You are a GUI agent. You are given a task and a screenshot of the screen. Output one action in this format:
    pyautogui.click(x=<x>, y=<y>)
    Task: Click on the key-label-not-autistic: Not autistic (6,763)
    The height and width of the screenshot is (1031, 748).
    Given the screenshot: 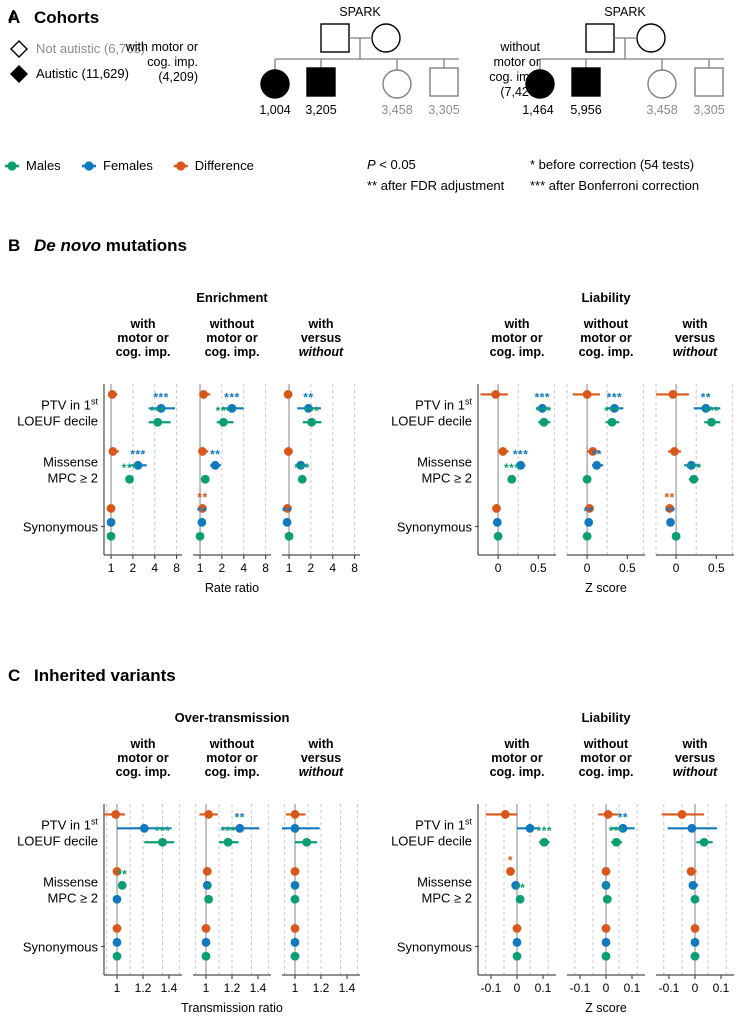 What is the action you would take?
    pyautogui.click(x=91, y=48)
    